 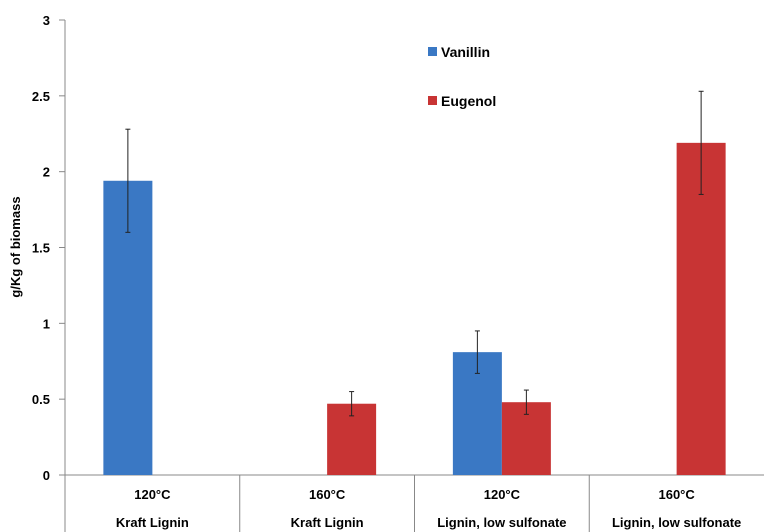 I want to click on legend-label-vanillin: Vanillin, so click(x=465, y=52).